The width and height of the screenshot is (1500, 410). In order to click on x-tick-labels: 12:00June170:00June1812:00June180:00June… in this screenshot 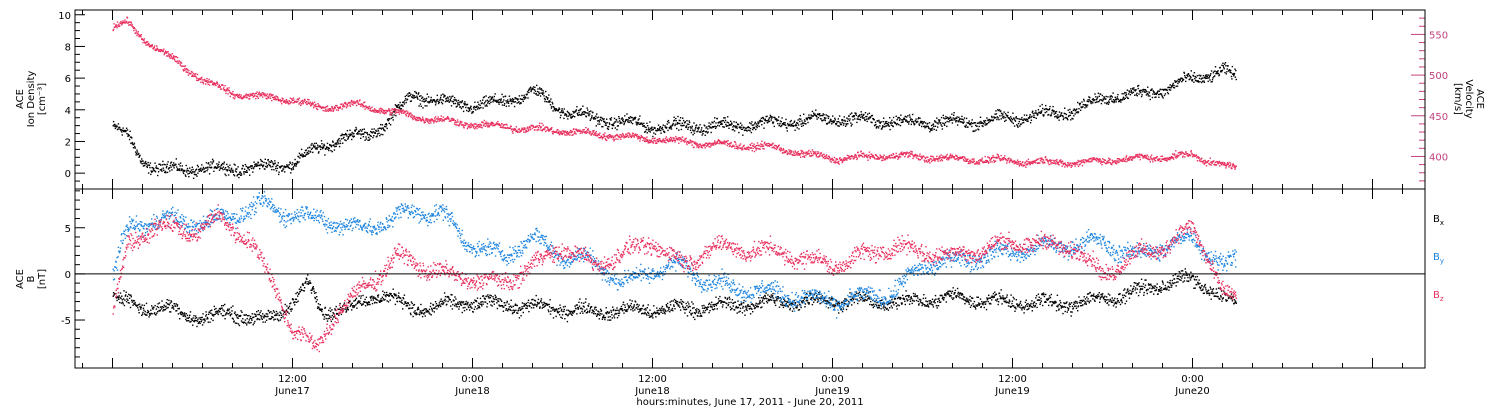, I will do `click(742, 385)`.